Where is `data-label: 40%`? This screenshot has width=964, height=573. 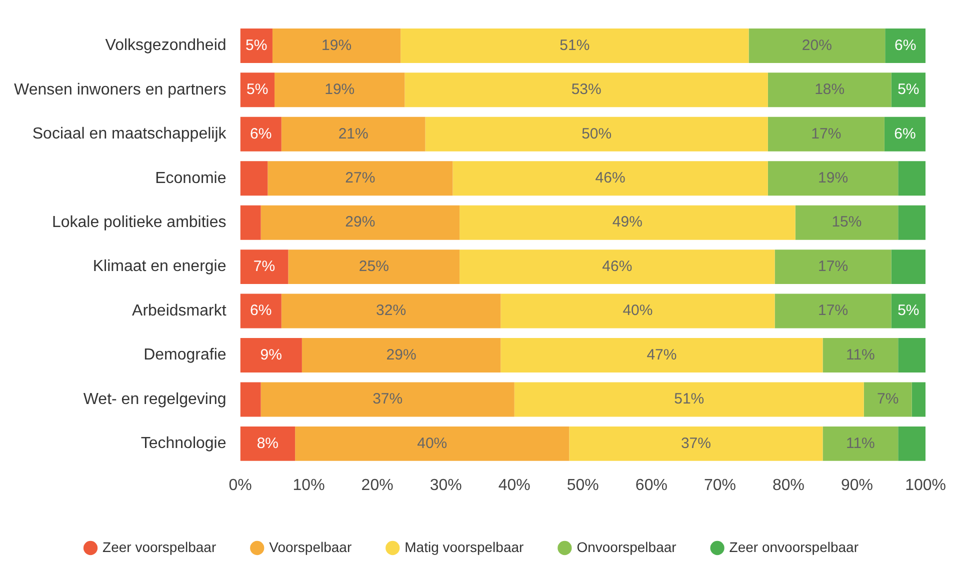
data-label: 40% is located at coordinates (637, 311).